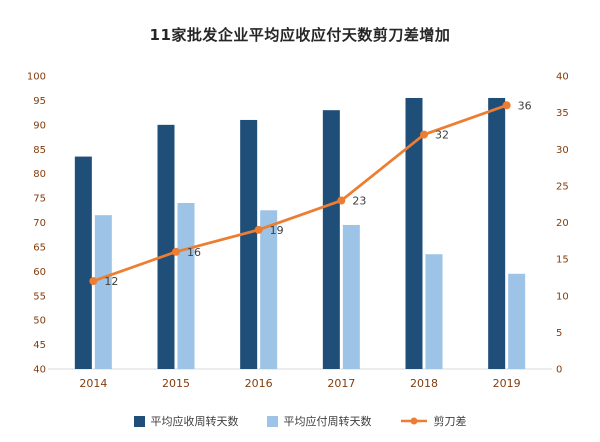 Image resolution: width=600 pixels, height=442 pixels. Describe the element at coordinates (562, 113) in the screenshot. I see `right-axis-tick: 35` at that location.